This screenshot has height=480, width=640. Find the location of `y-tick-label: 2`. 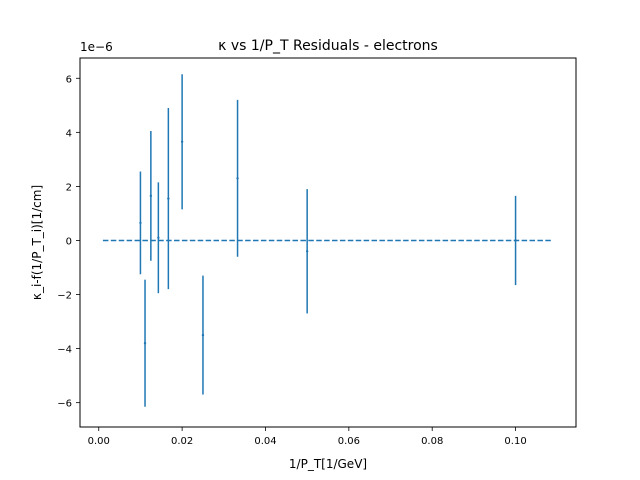

y-tick-label: 2 is located at coordinates (69, 187).